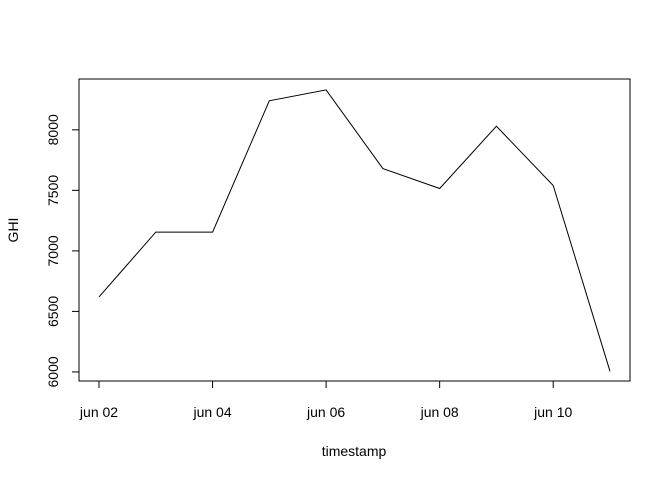  Describe the element at coordinates (325, 412) in the screenshot. I see `x-tick-label: jun 06` at that location.